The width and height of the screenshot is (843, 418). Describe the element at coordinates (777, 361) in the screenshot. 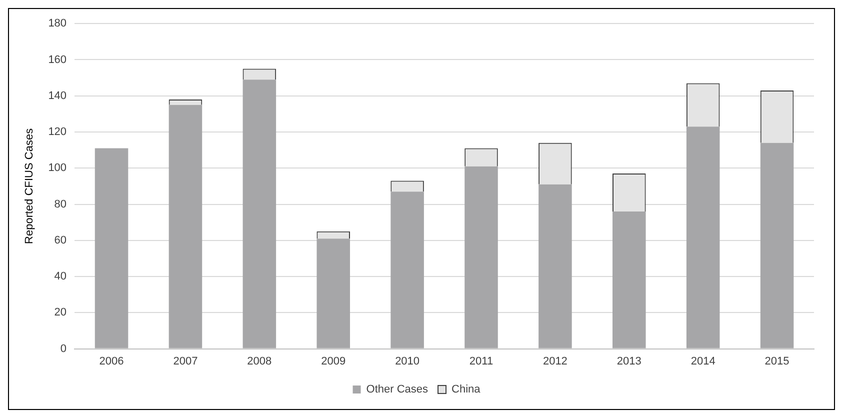

I see `x-tick-label: 2015` at that location.